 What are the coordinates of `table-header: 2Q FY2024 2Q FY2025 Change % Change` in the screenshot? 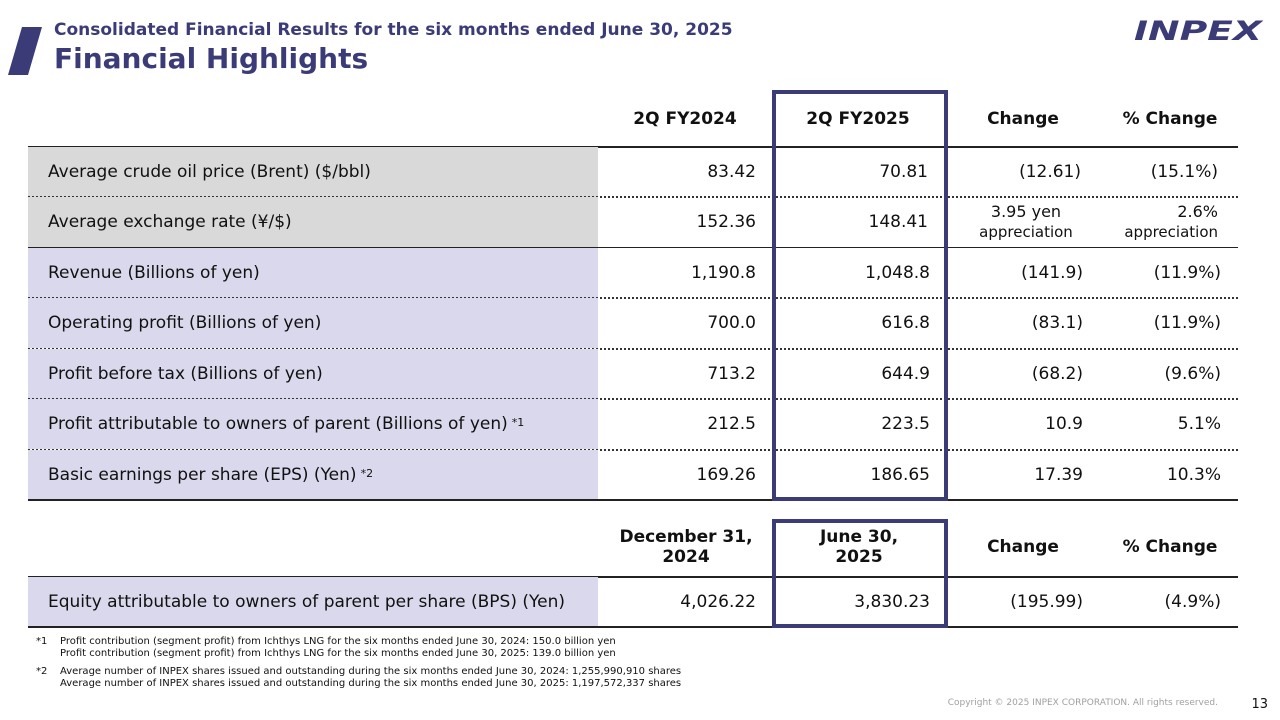 It's located at (633, 119).